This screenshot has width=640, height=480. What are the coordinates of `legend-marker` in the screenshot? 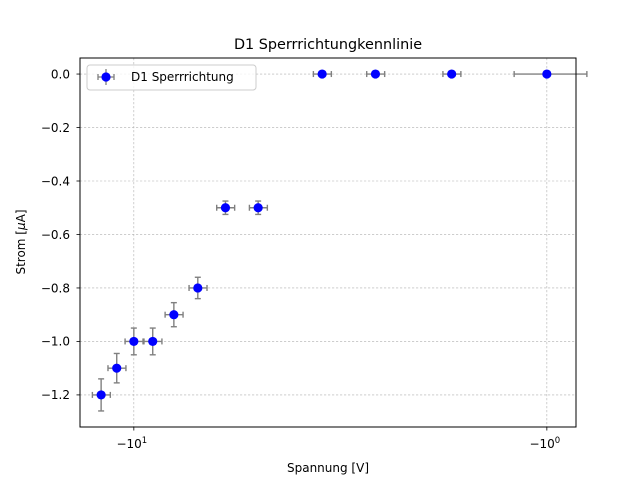 It's located at (106, 77).